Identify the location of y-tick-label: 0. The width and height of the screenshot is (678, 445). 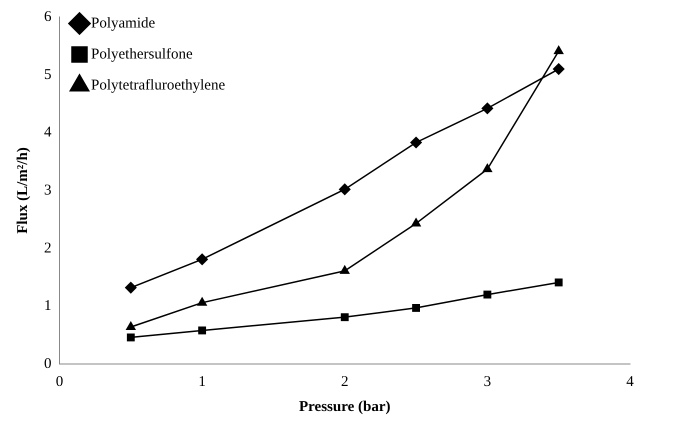
(48, 364).